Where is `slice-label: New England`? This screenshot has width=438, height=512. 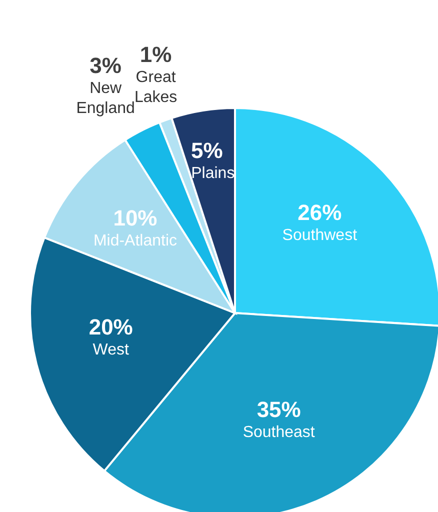 slice-label: New England is located at coordinates (105, 98).